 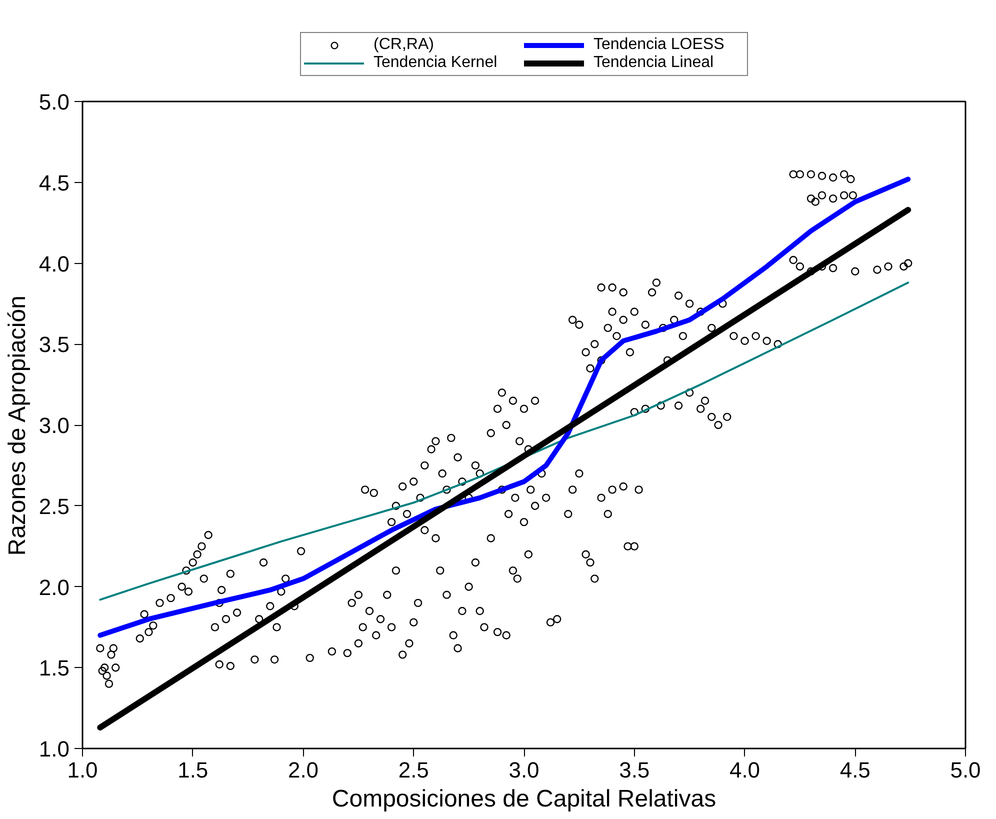 I want to click on x-axis-title: Composiciones de Capital Relativas, so click(x=524, y=799).